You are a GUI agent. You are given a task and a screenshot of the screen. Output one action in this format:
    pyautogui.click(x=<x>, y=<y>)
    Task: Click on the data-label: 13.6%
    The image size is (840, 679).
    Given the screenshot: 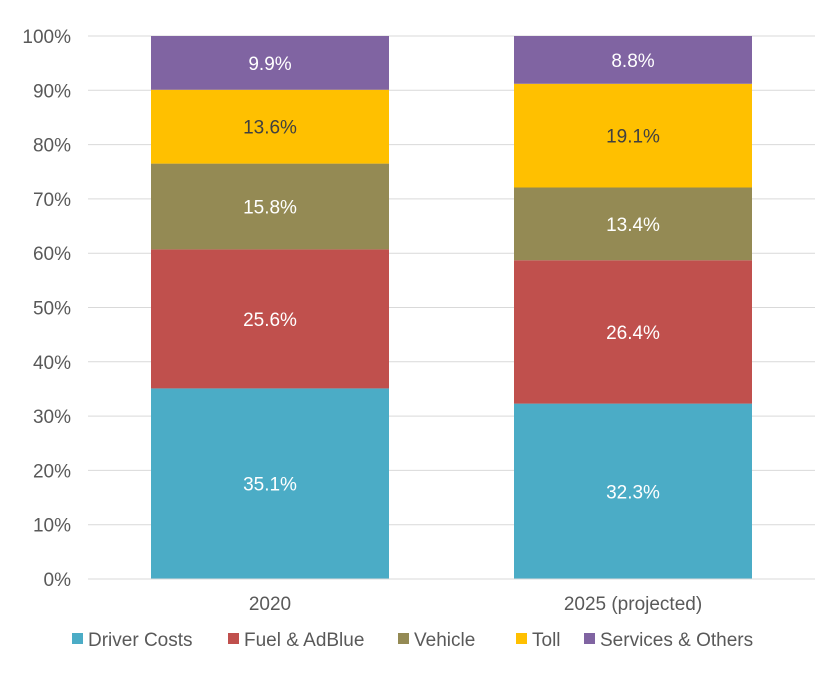 What is the action you would take?
    pyautogui.click(x=270, y=128)
    